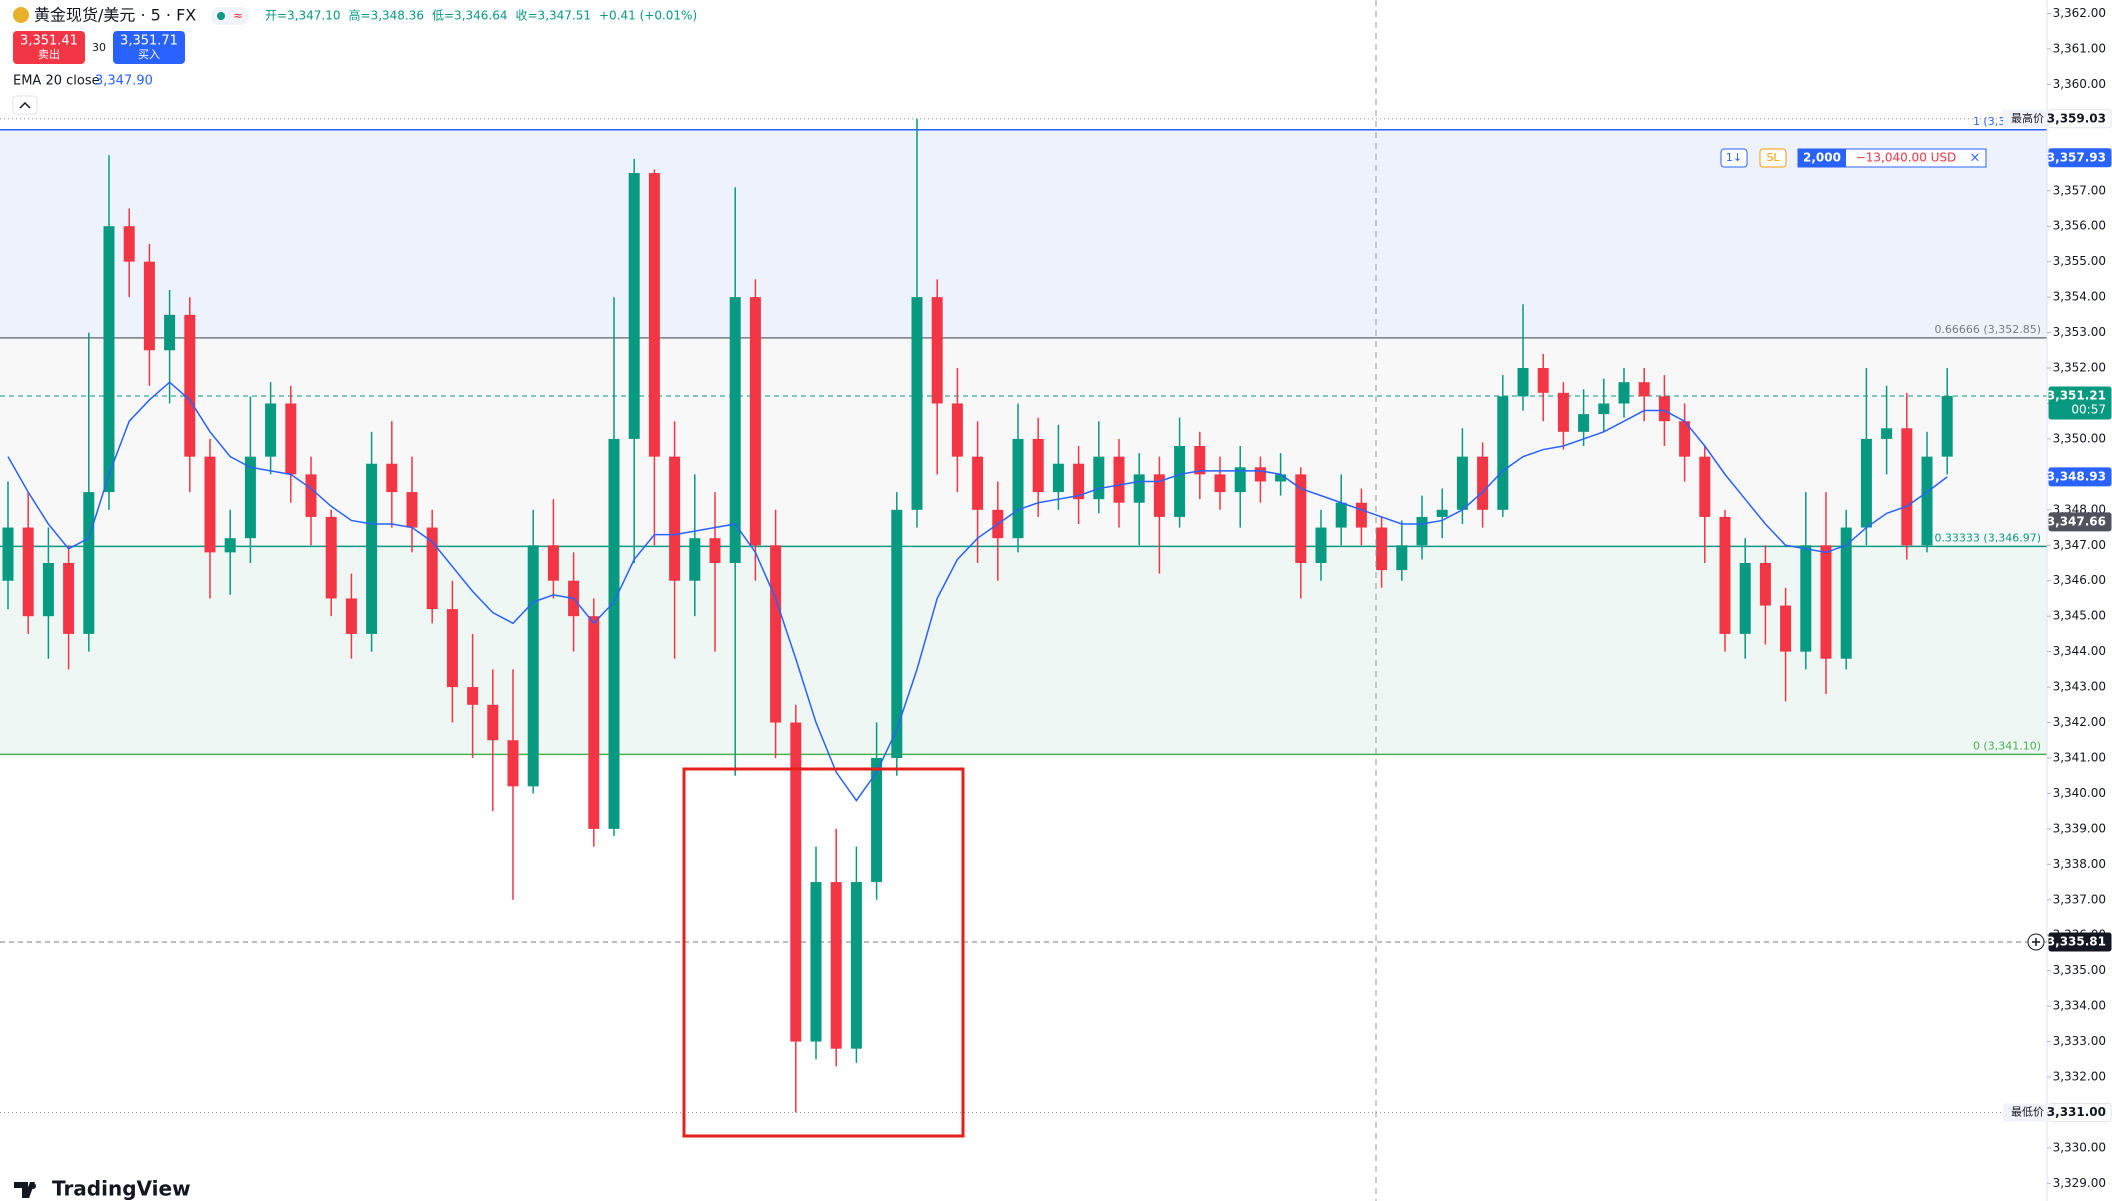  What do you see at coordinates (2027, 118) in the screenshot?
I see `price-caption: 最高价` at bounding box center [2027, 118].